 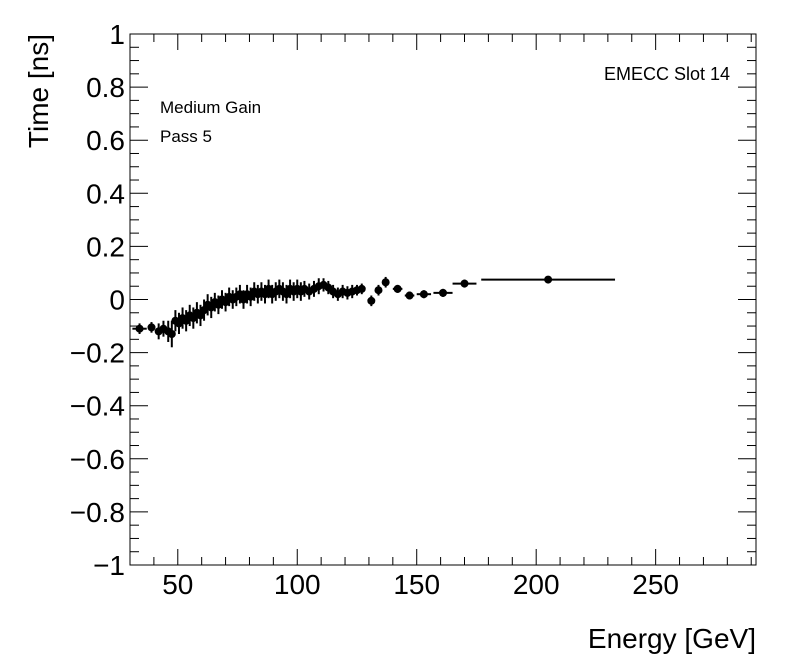 I want to click on annotation-gain: Medium Gain, so click(x=210, y=107).